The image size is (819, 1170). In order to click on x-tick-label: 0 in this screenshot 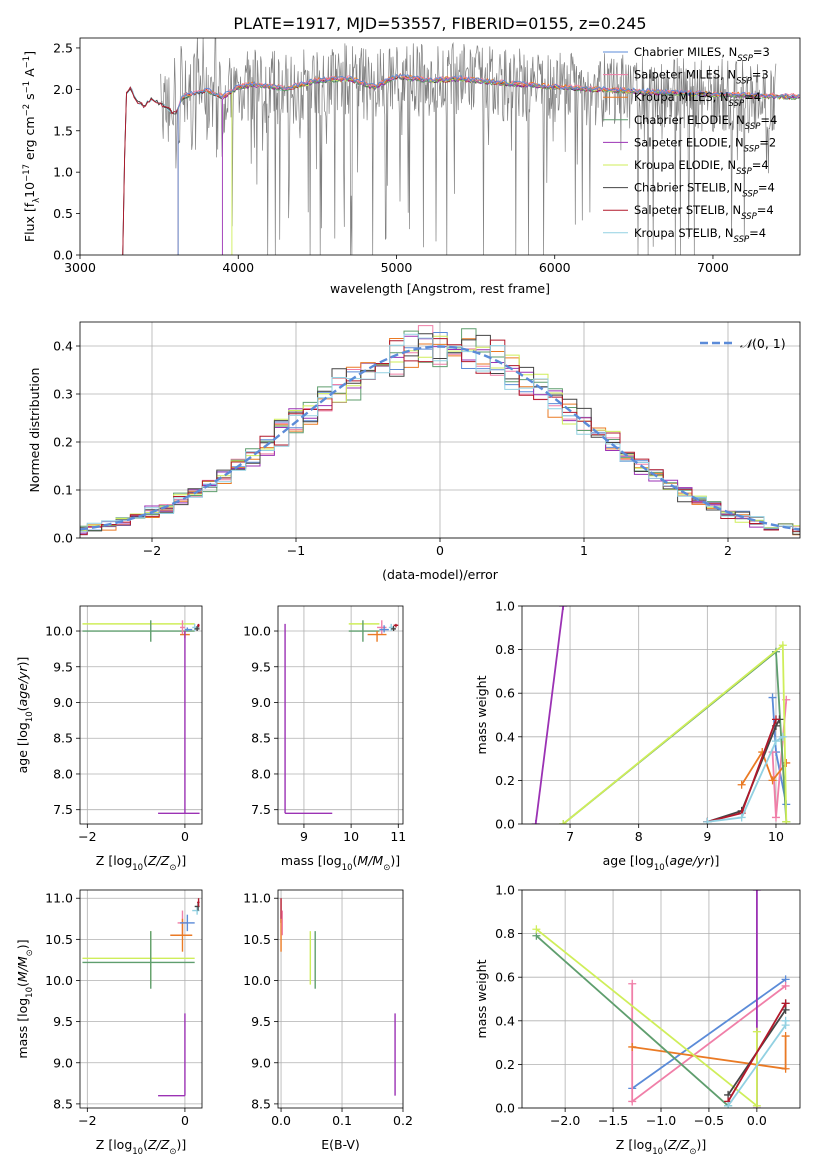, I will do `click(440, 550)`.